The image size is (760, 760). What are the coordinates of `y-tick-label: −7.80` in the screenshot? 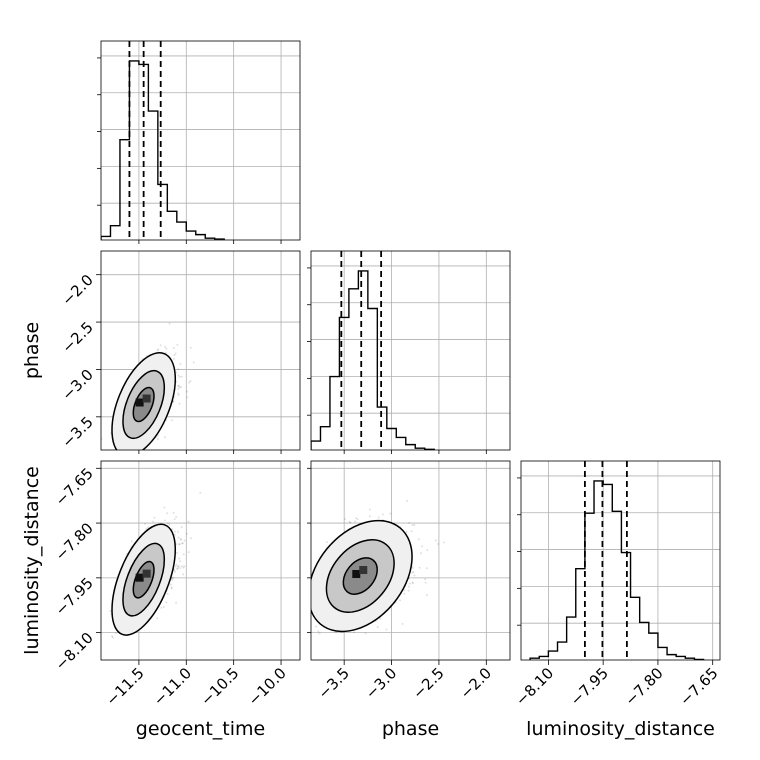 It's located at (74, 541).